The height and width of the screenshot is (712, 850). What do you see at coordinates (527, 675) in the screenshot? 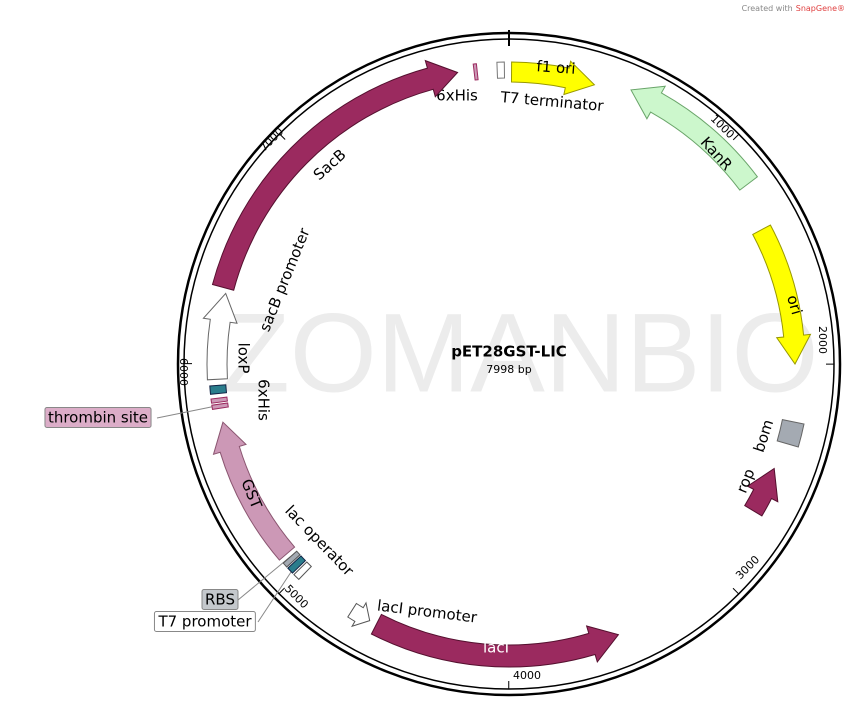
I see `tick-label: 4000` at bounding box center [527, 675].